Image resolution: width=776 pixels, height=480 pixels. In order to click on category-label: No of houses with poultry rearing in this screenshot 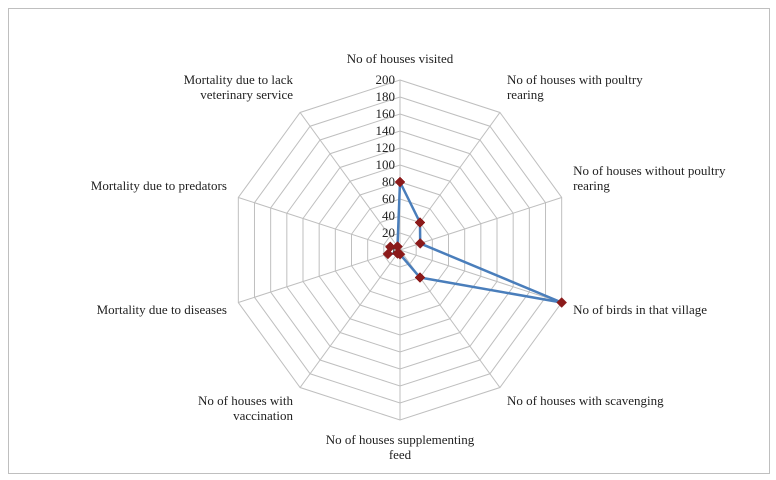, I will do `click(575, 87)`.